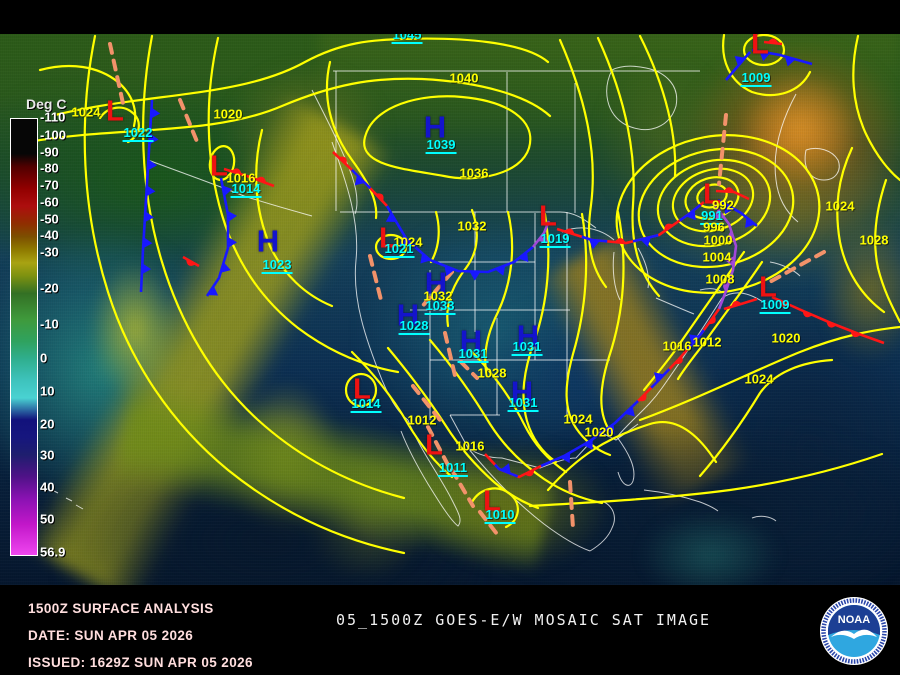 Image resolution: width=900 pixels, height=675 pixels. What do you see at coordinates (140, 662) in the screenshot?
I see `credit-line: ISSUED: 1629Z SUN APR 05 2026` at bounding box center [140, 662].